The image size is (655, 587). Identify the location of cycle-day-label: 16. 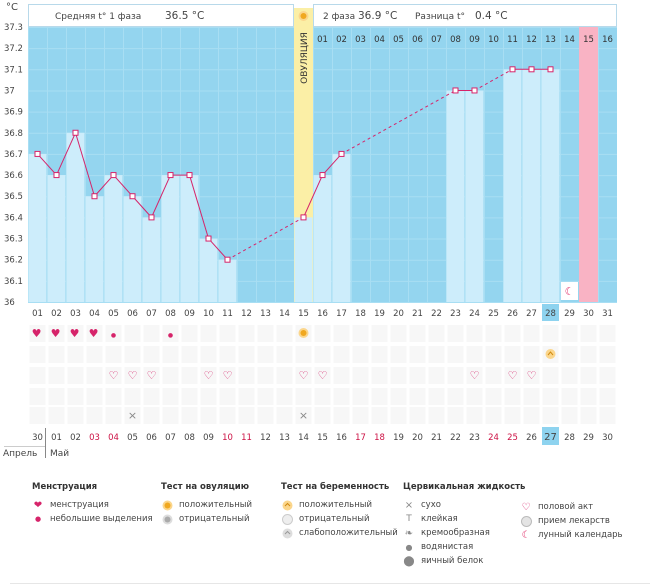
(322, 314).